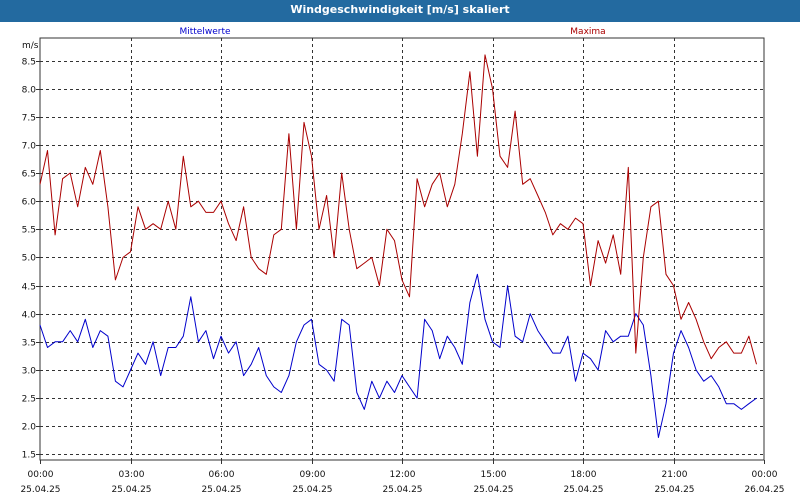 The image size is (800, 500). I want to click on x-tick-time: 21:00, so click(675, 475).